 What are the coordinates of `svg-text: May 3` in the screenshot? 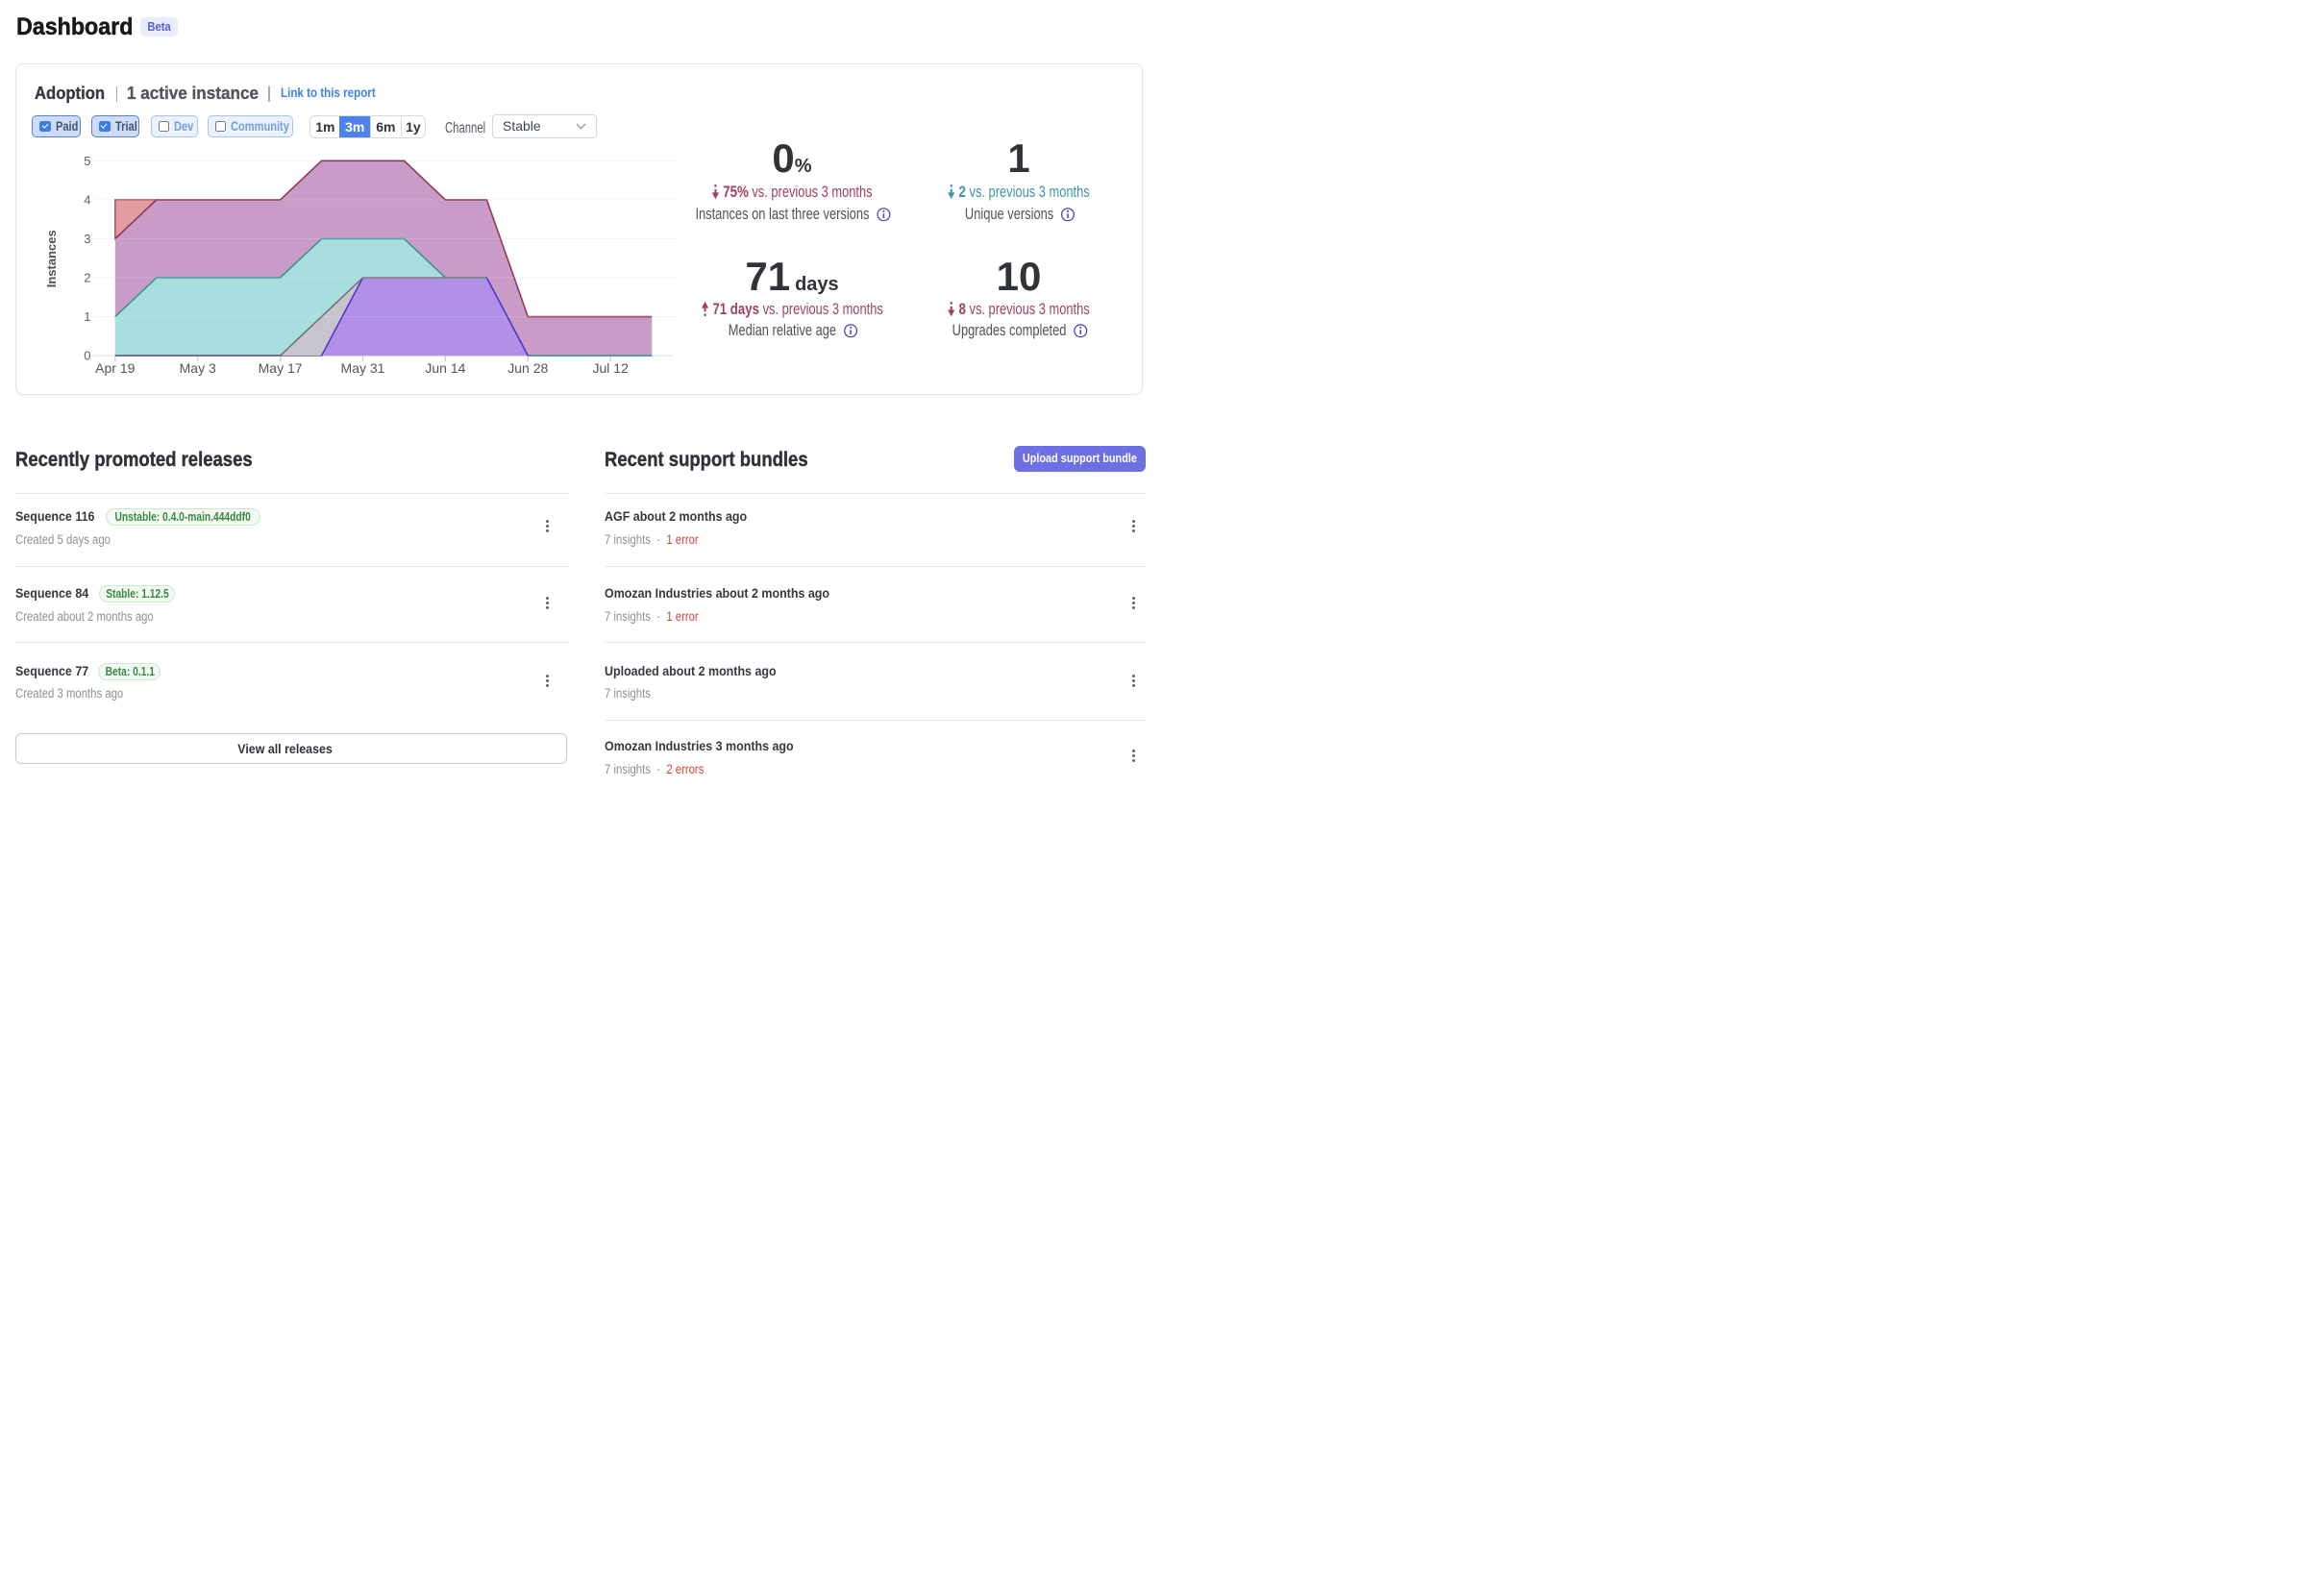 It's located at (198, 368).